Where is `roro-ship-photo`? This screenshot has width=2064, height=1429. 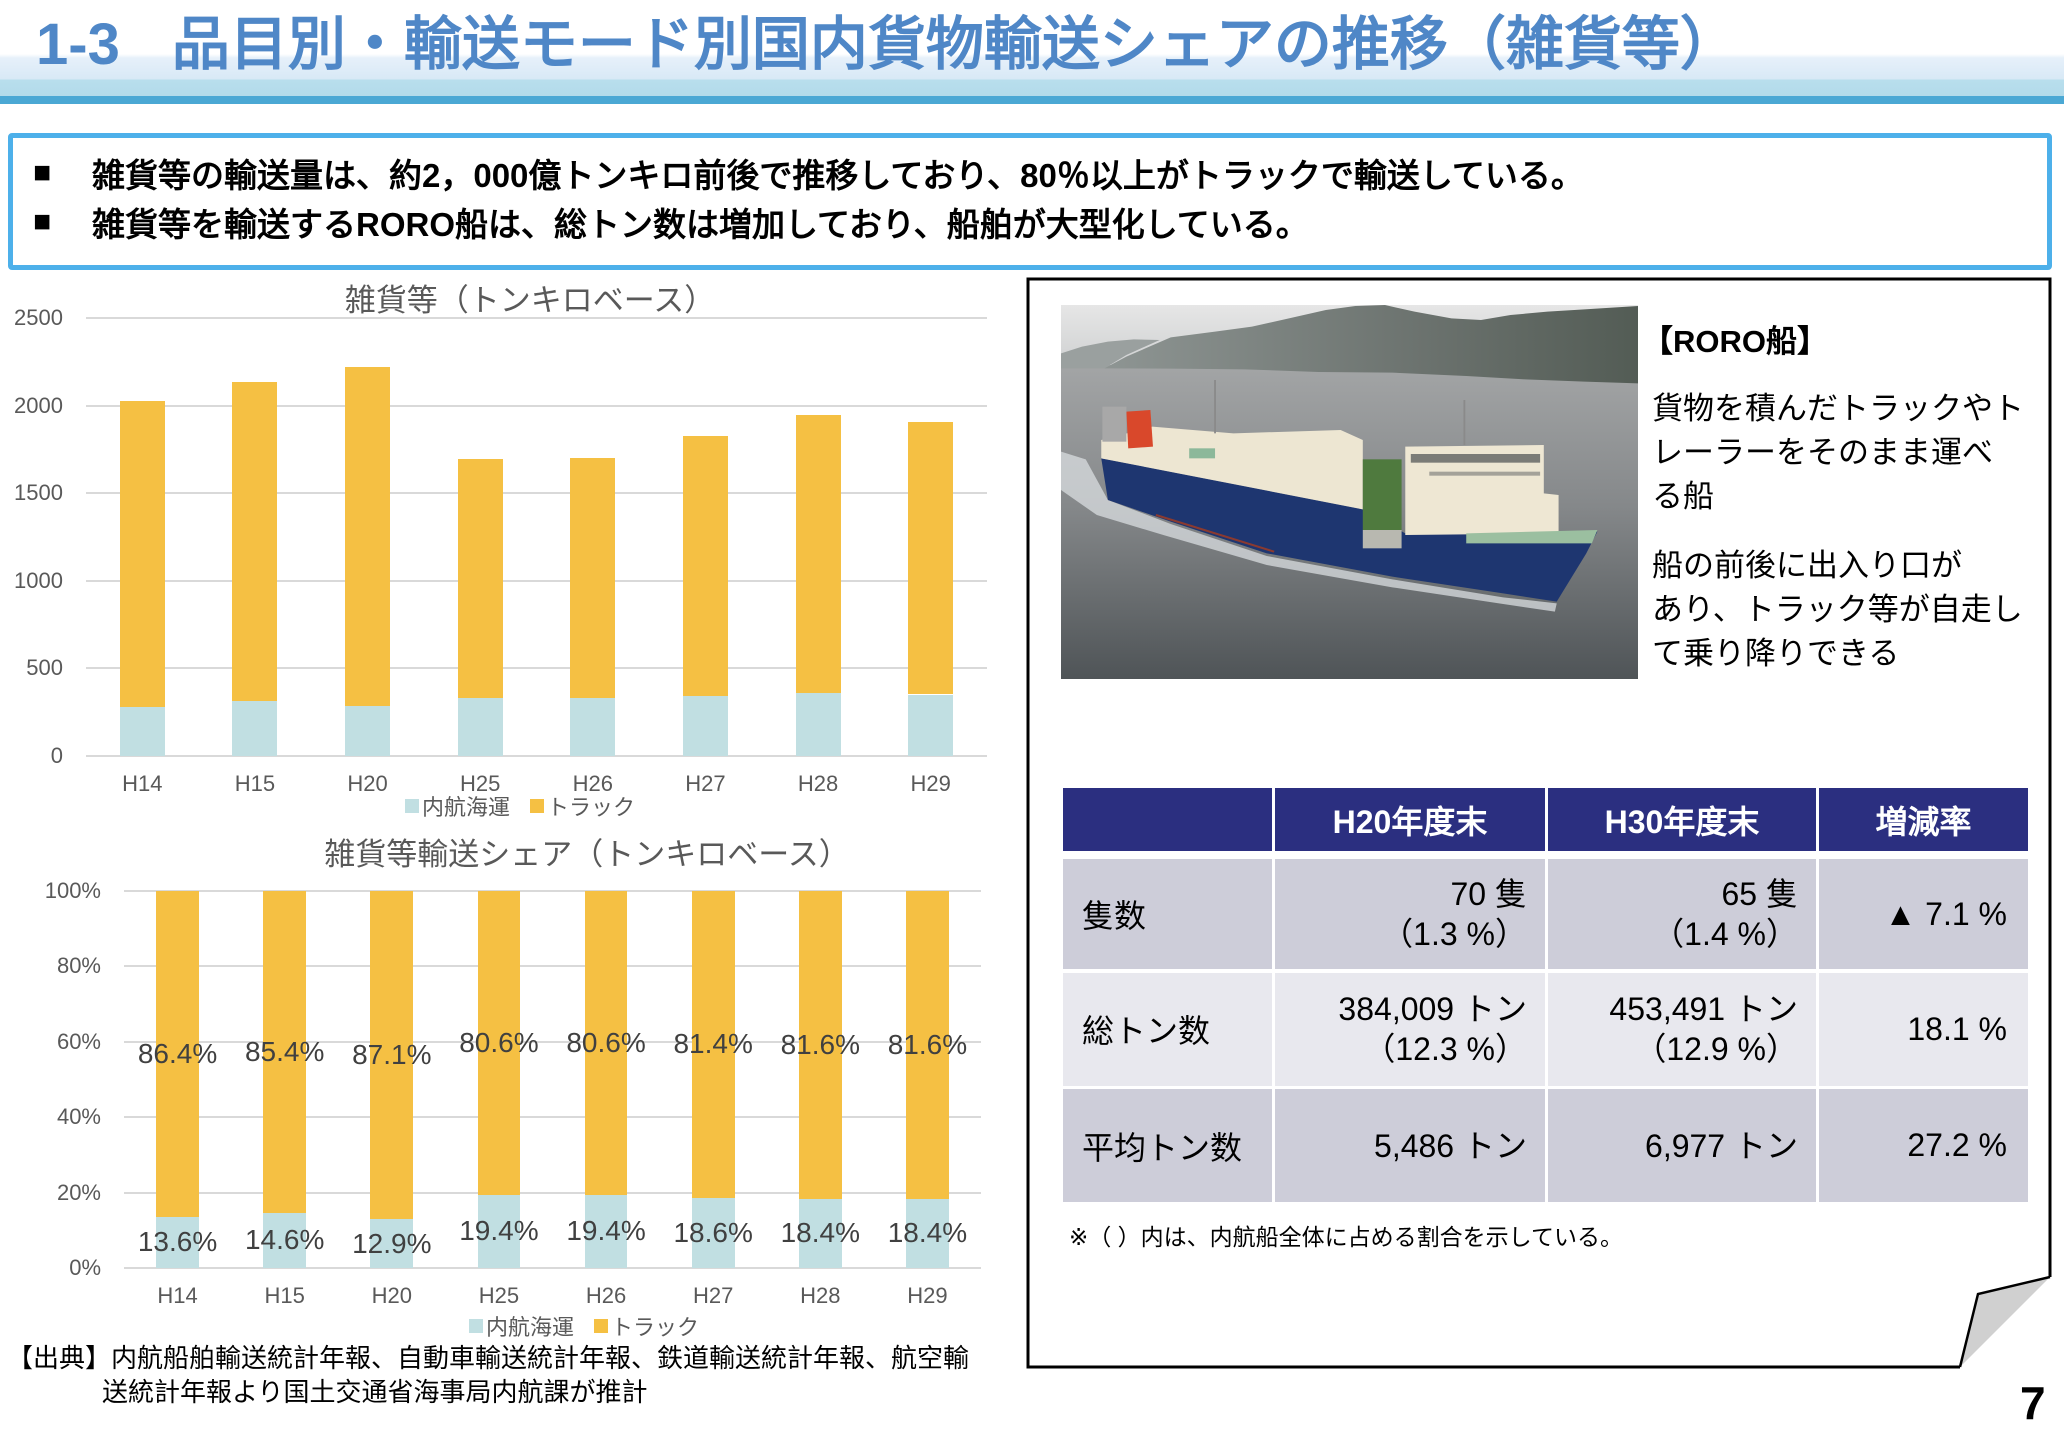 roro-ship-photo is located at coordinates (1349, 492).